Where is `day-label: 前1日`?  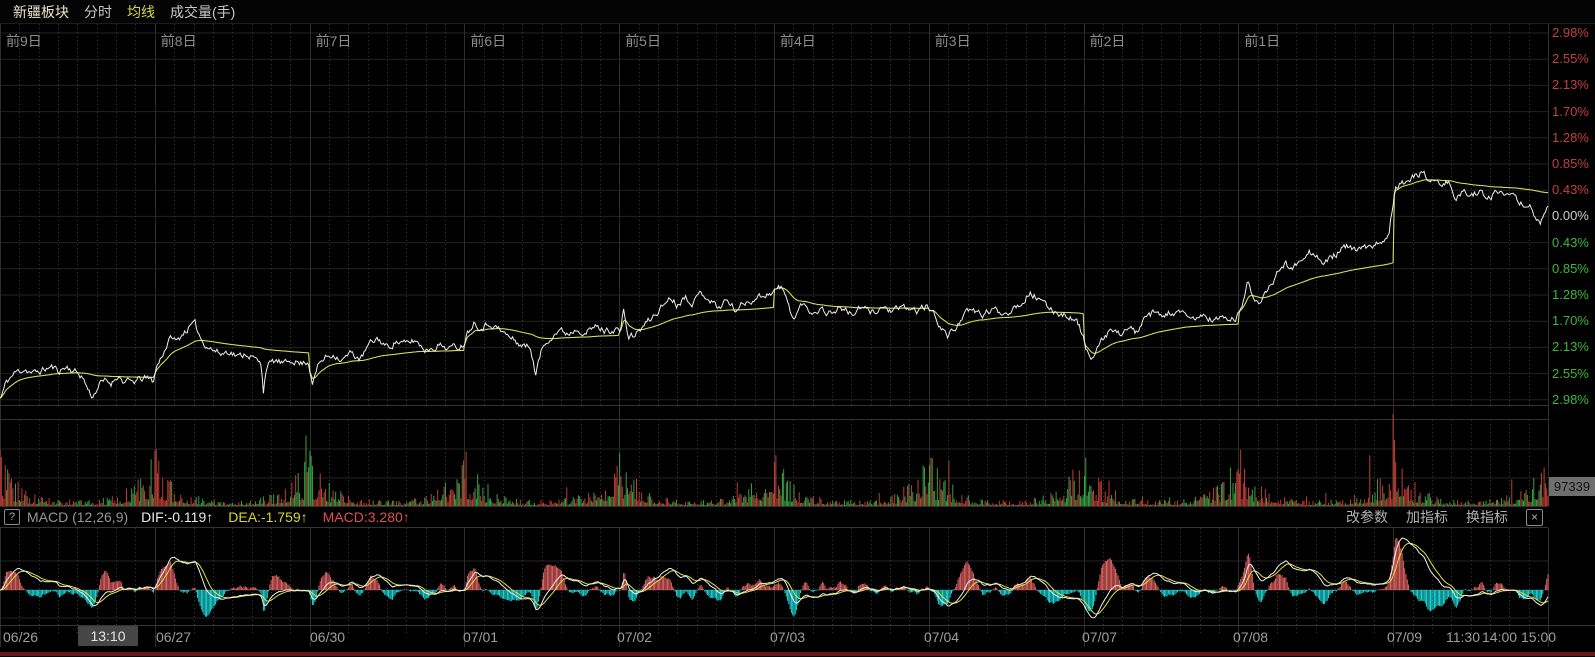
day-label: 前1日 is located at coordinates (1262, 41).